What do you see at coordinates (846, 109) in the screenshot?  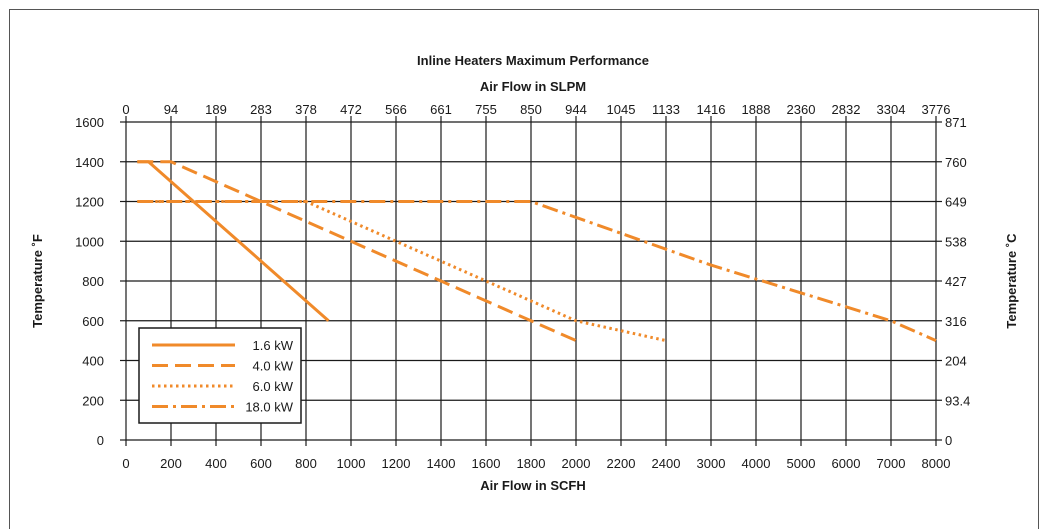 I see `x2-tick-label: 2832` at bounding box center [846, 109].